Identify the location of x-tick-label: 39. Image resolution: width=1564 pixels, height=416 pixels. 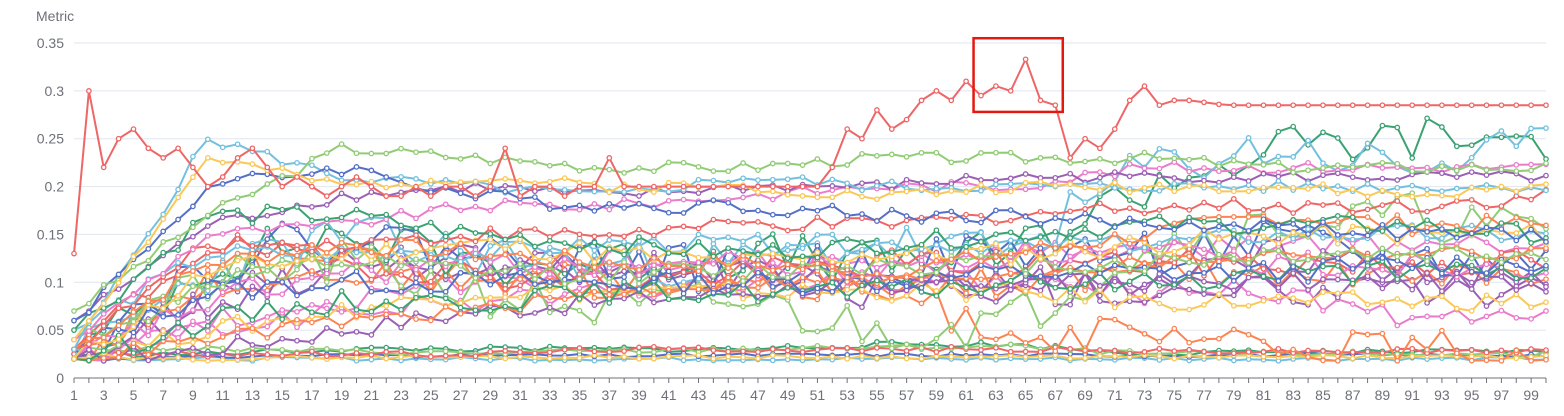
(639, 395).